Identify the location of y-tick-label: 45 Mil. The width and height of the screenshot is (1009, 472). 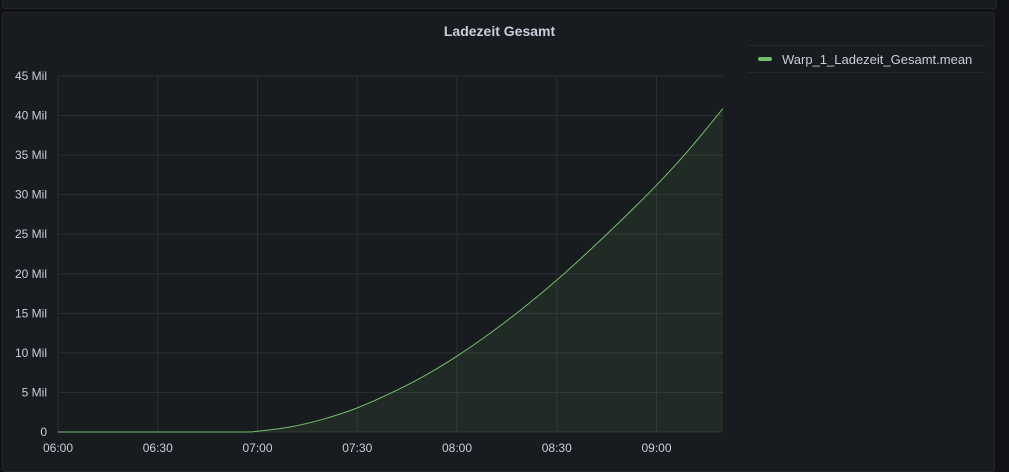
(31, 76).